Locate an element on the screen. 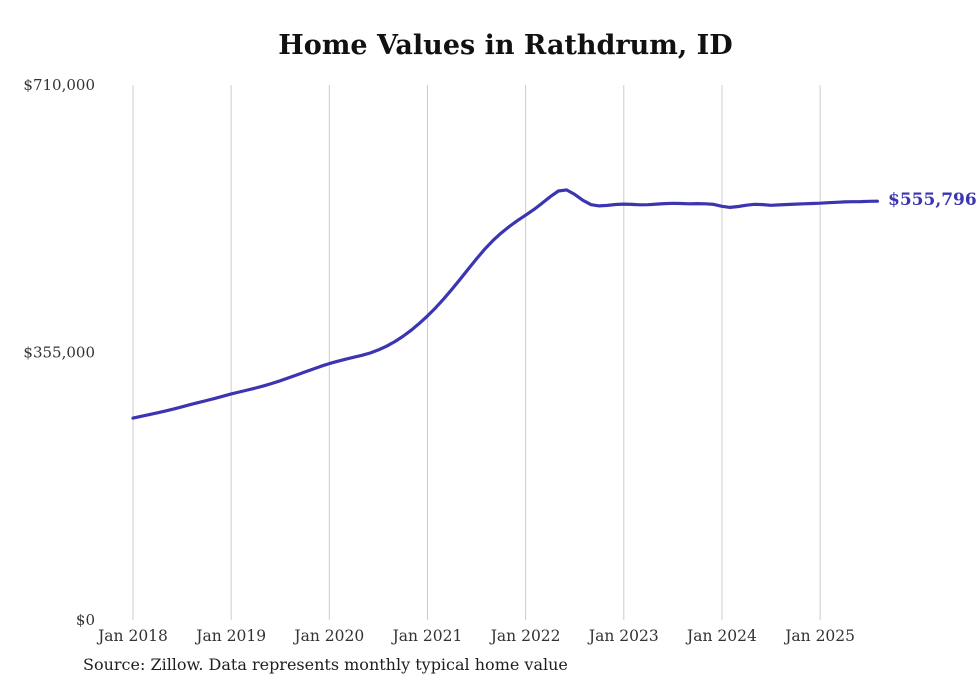  x-axis-tick-label: Jan 2019 is located at coordinates (230, 636).